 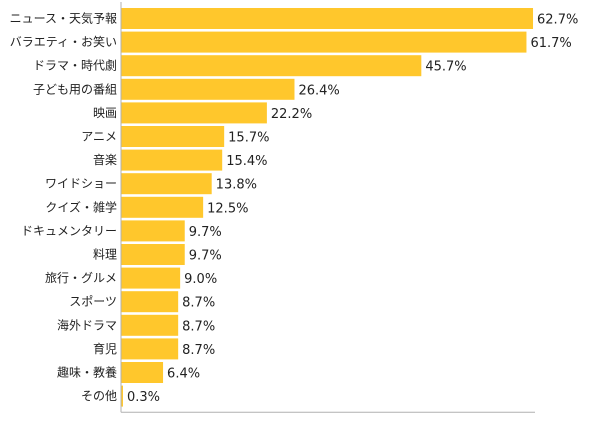 I want to click on value-label-14: 8.7%, so click(x=198, y=326).